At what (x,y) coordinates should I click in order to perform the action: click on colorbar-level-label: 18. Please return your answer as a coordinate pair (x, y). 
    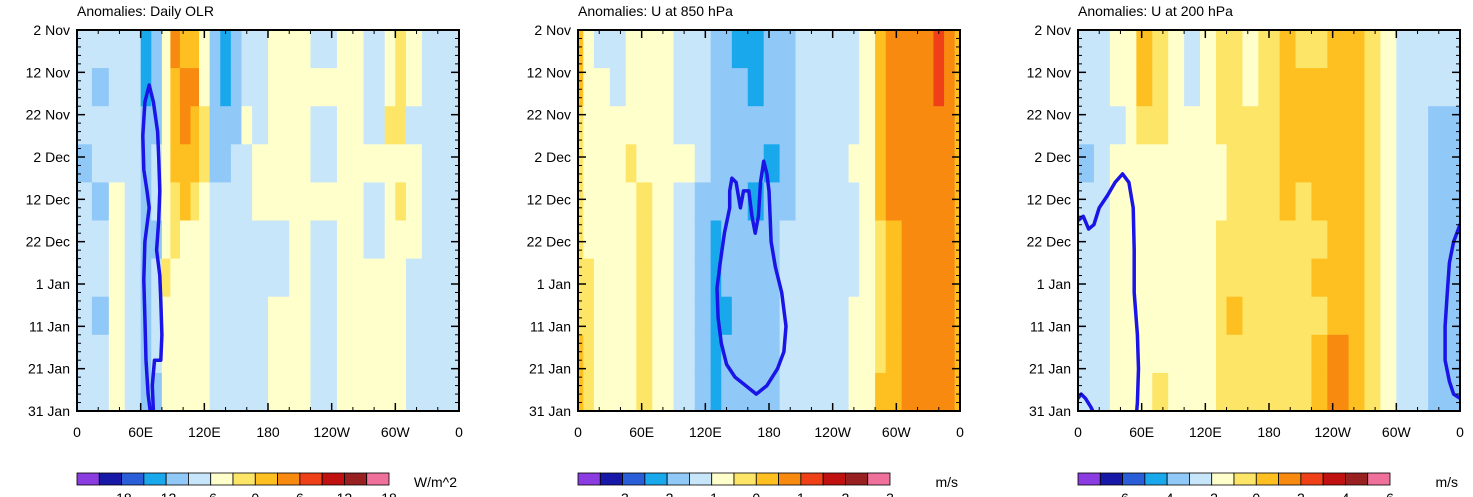
    Looking at the image, I should click on (389, 493).